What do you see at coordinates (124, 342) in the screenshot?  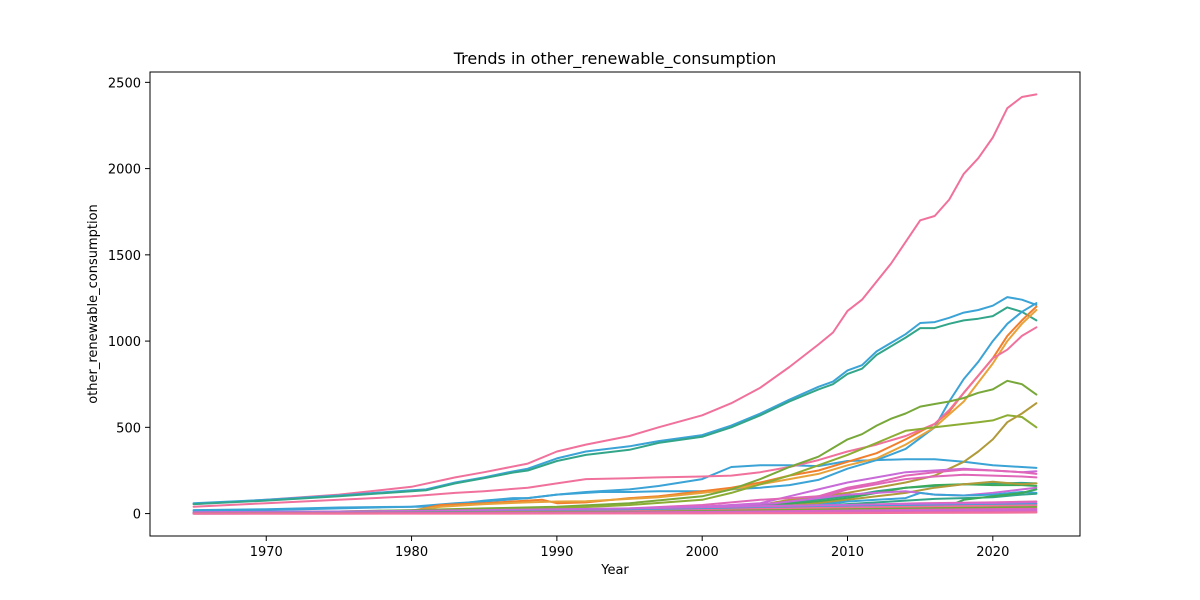 I see `y-tick-label: 1000` at bounding box center [124, 342].